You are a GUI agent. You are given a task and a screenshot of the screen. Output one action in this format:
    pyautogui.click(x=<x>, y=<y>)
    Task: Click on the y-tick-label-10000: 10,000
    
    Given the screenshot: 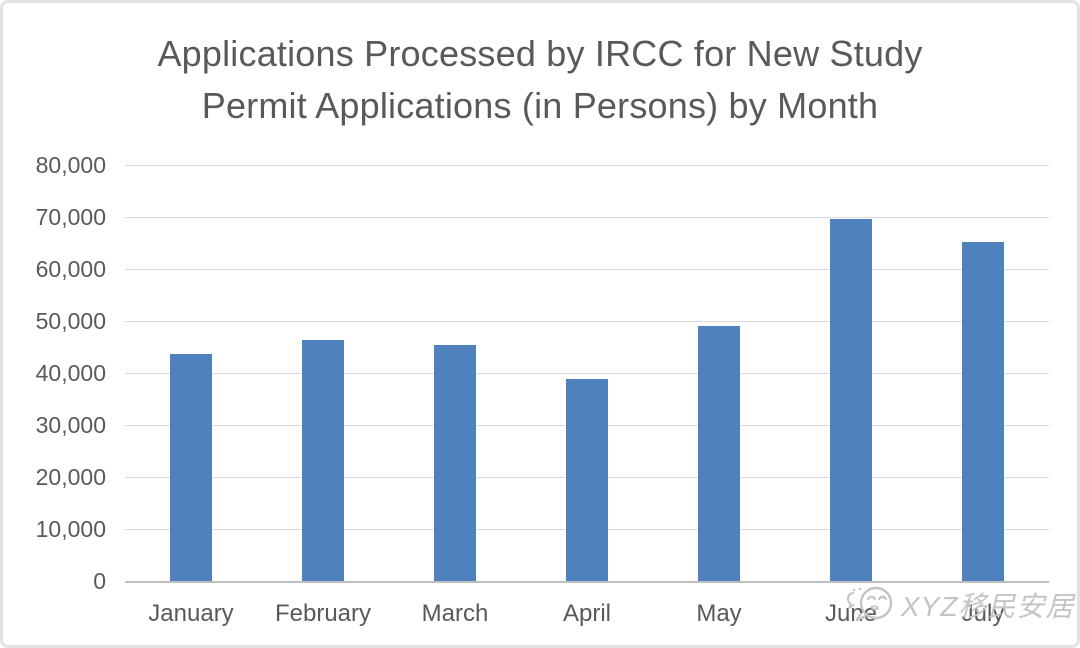 What is the action you would take?
    pyautogui.click(x=70, y=529)
    